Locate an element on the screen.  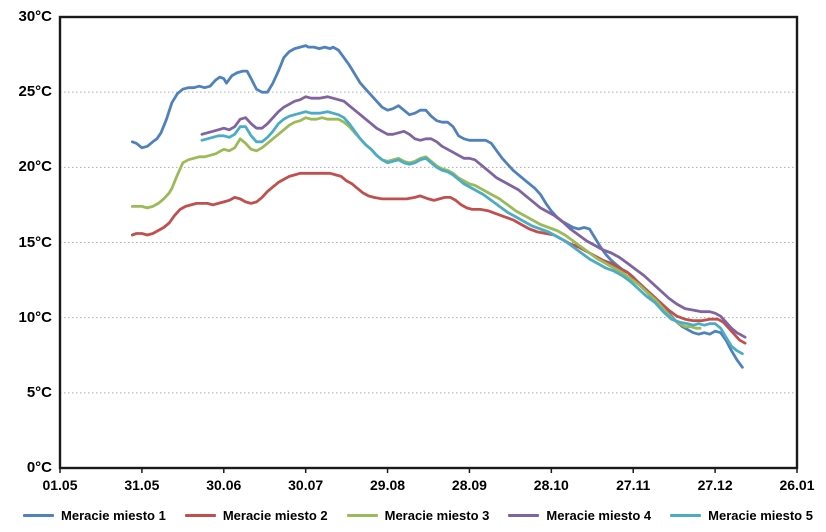
legend-label: Meracie miesto 4 is located at coordinates (599, 515).